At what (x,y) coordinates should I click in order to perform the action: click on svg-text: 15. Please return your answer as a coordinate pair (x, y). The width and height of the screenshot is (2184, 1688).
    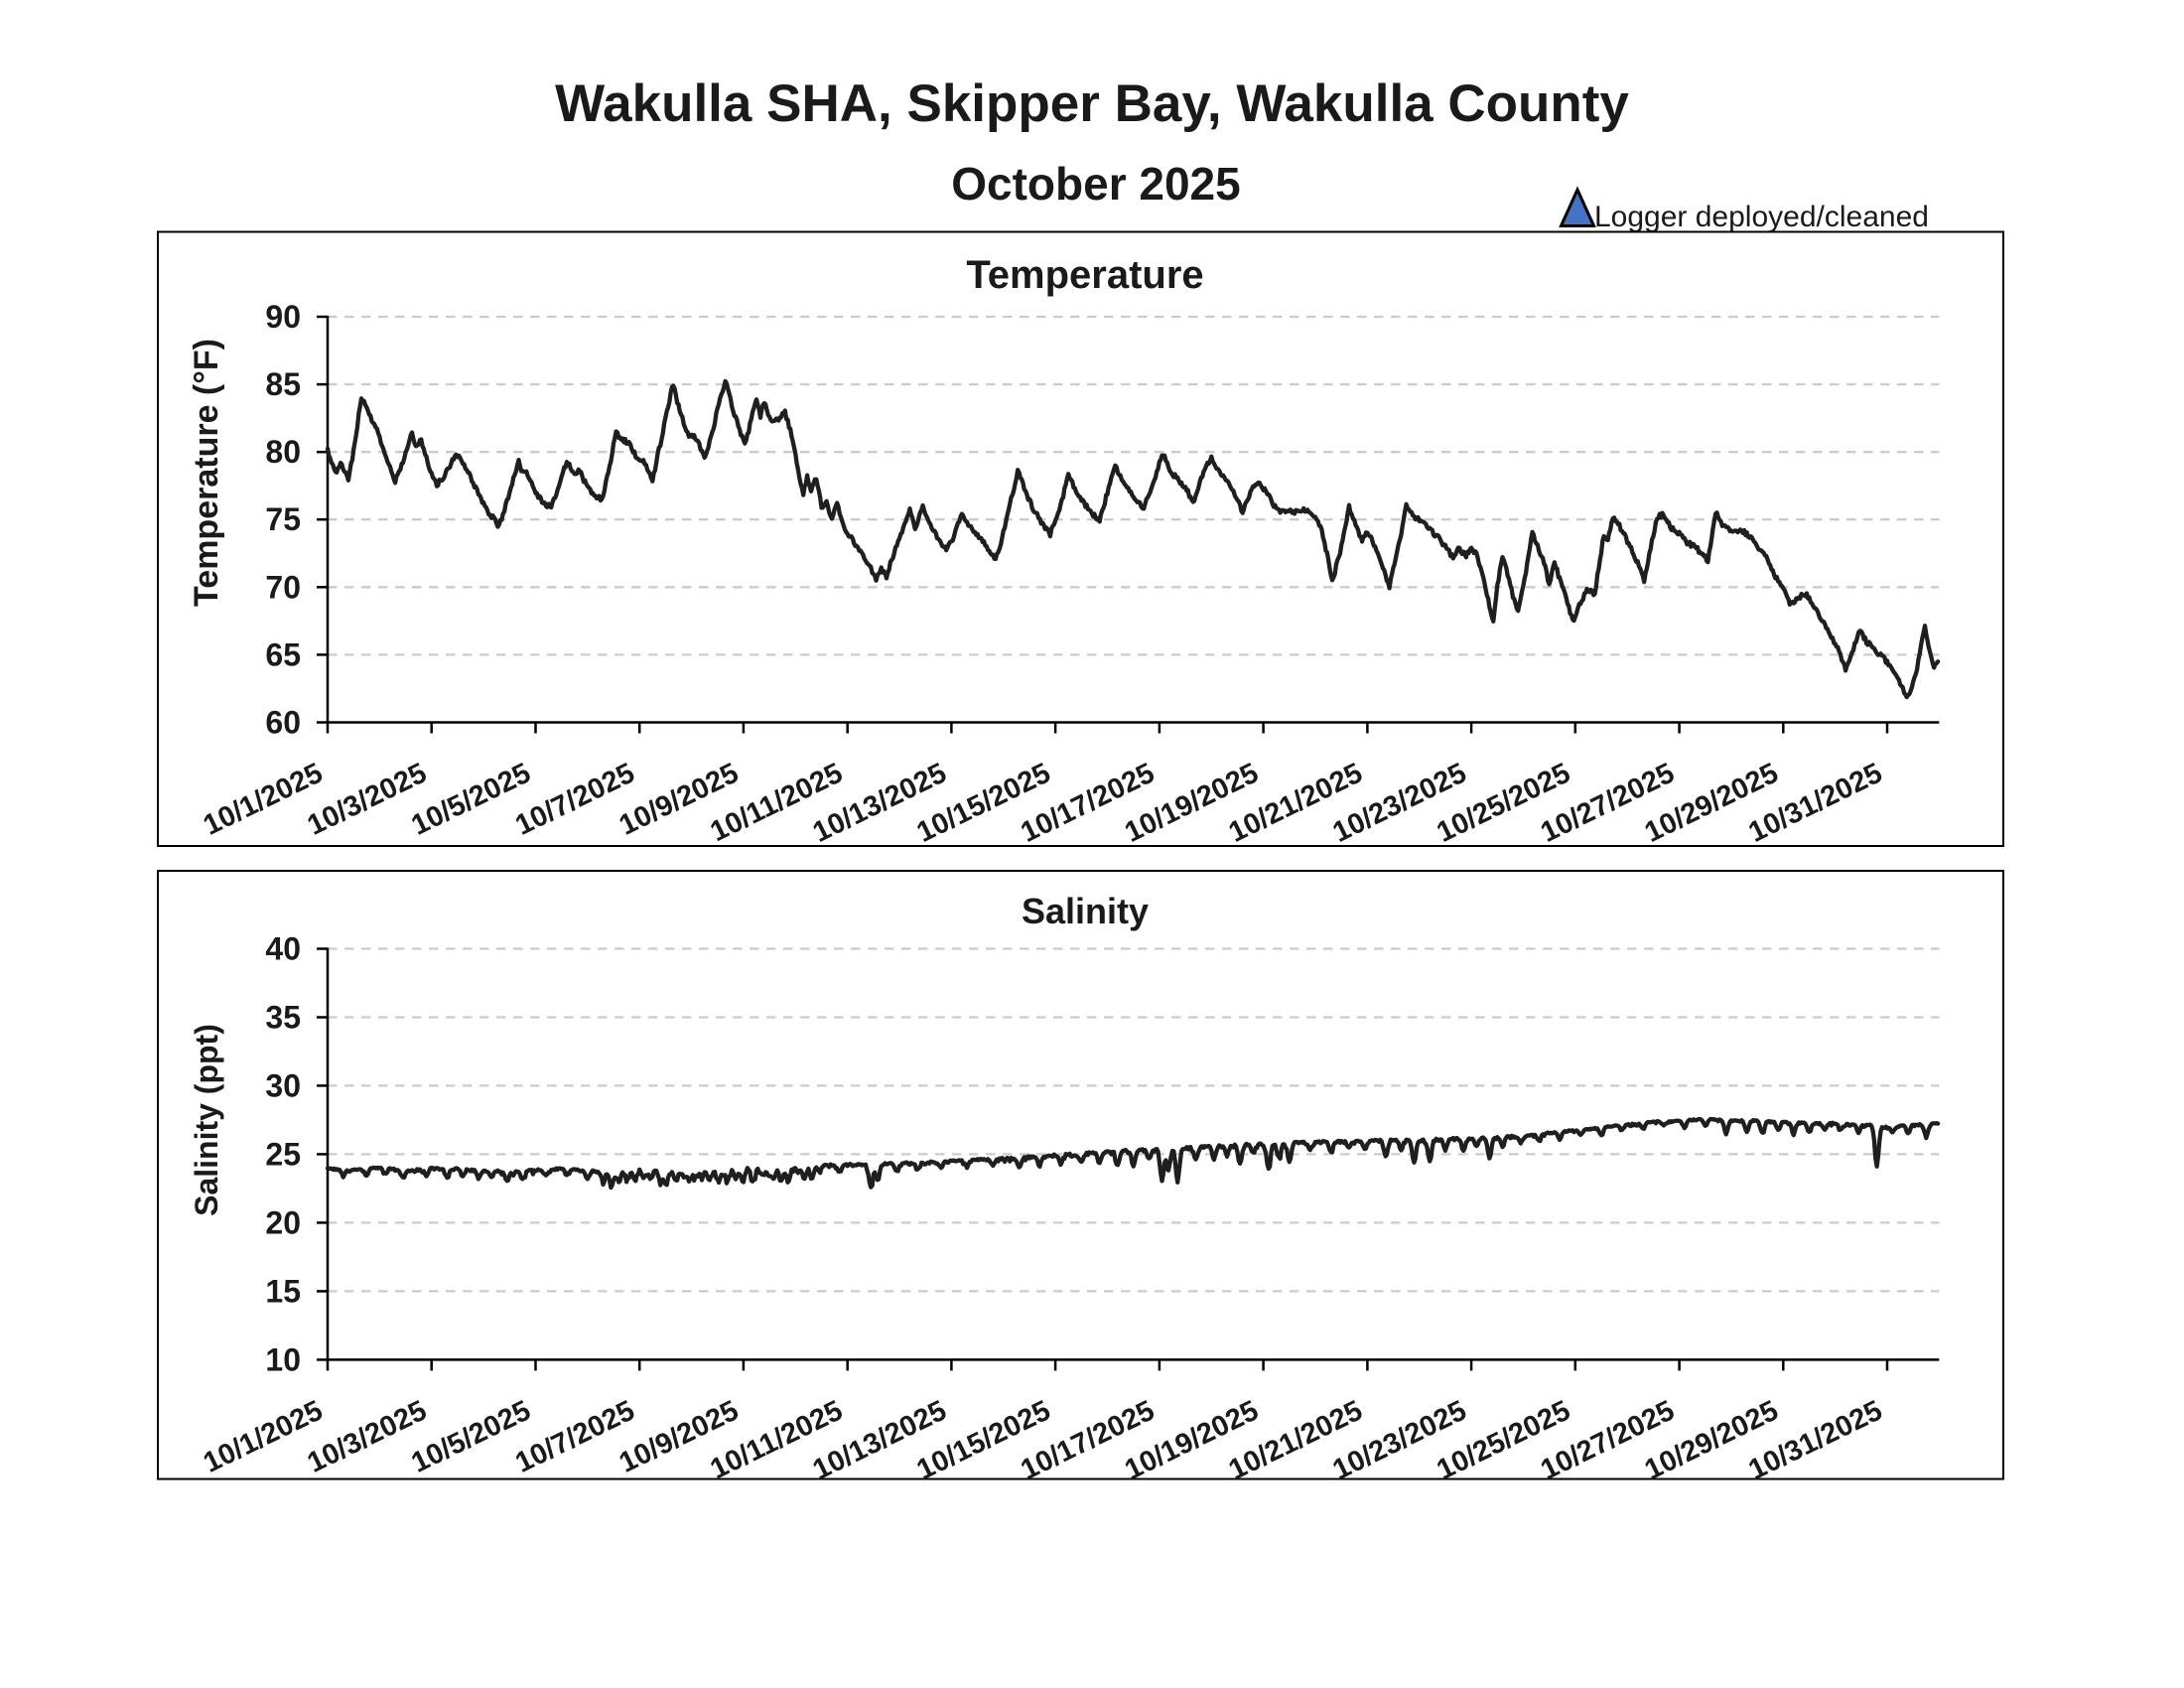
    Looking at the image, I should click on (283, 1291).